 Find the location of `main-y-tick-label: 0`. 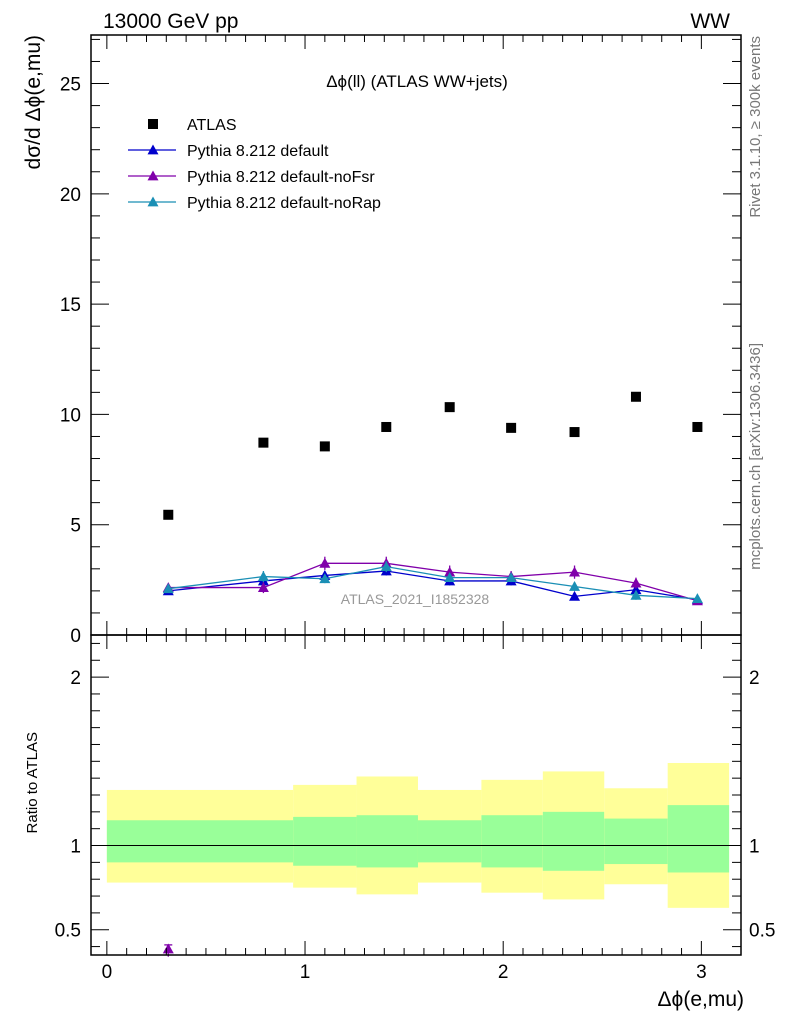

main-y-tick-label: 0 is located at coordinates (75, 636).